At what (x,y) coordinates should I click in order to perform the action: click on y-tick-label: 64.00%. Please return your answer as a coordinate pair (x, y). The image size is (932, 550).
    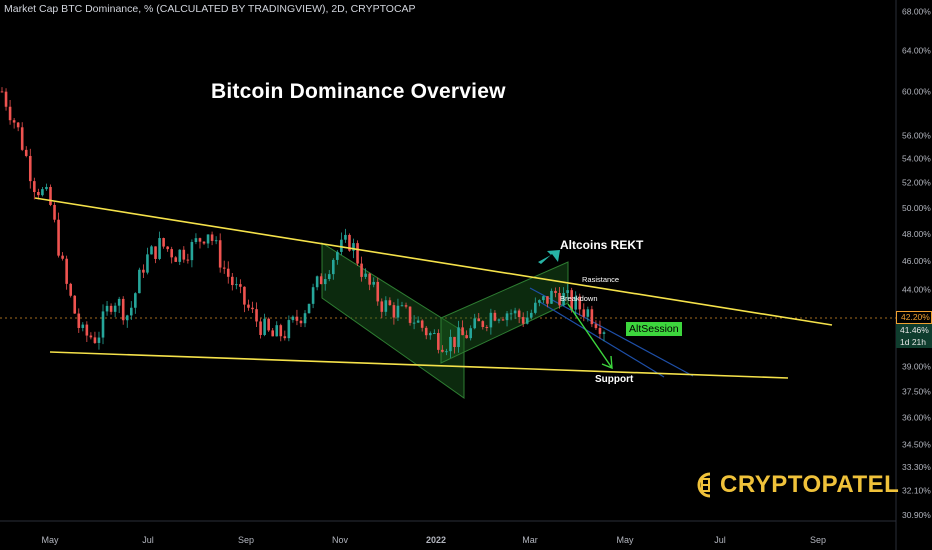
    Looking at the image, I should click on (916, 50).